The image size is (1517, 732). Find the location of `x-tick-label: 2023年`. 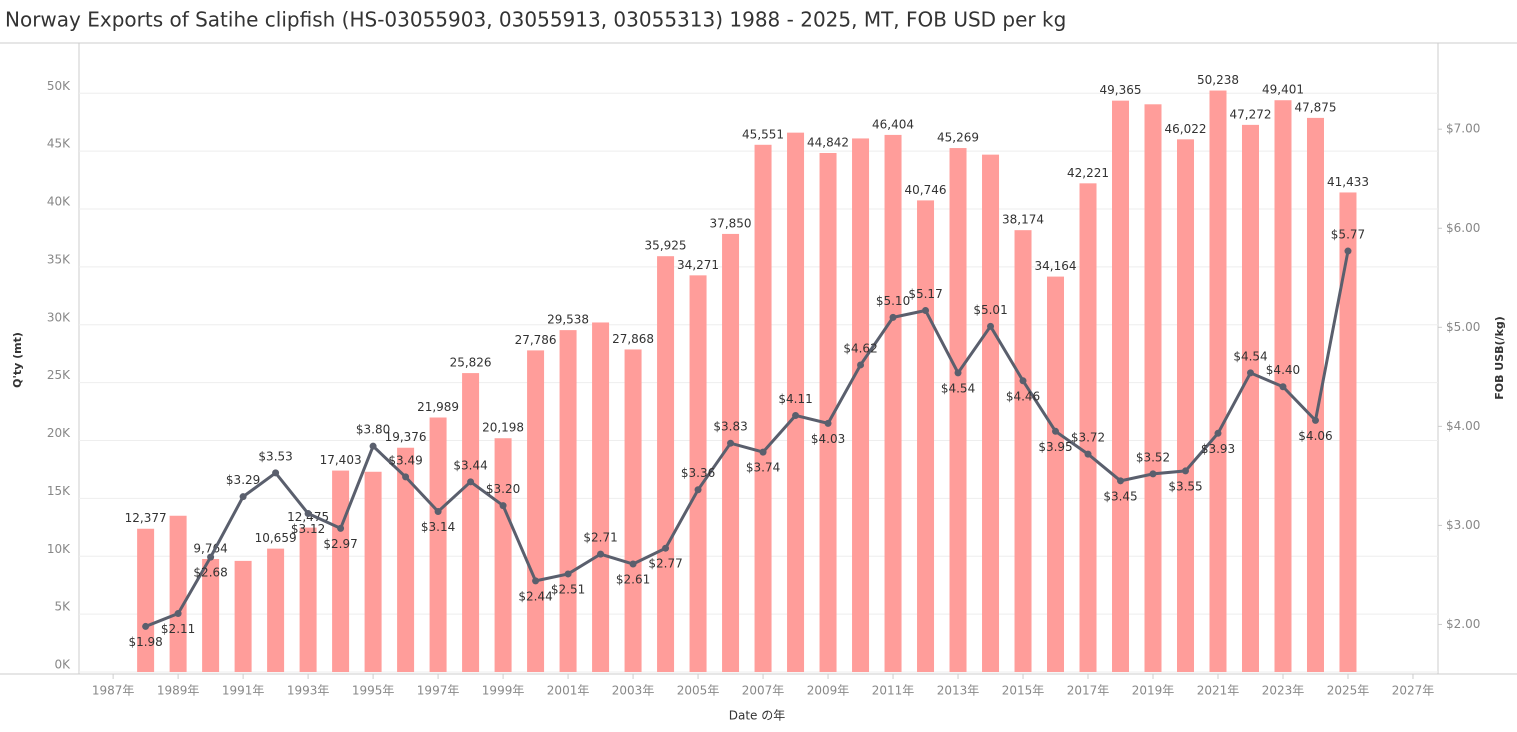

x-tick-label: 2023年 is located at coordinates (1283, 691).